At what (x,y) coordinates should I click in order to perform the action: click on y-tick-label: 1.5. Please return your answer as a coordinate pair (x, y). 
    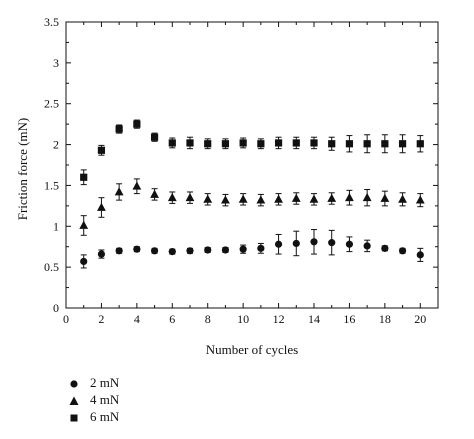
    Looking at the image, I should click on (51, 185).